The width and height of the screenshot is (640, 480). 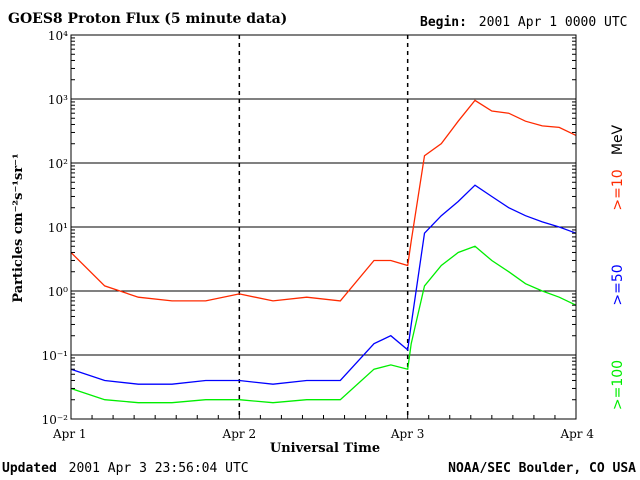 What do you see at coordinates (443, 22) in the screenshot?
I see `begin-label-text: Begin:` at bounding box center [443, 22].